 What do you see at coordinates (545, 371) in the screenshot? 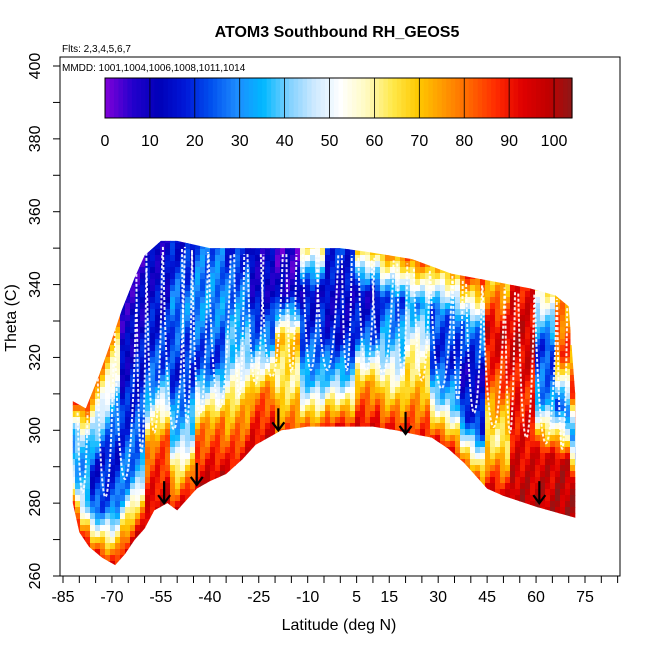
I see `flight-track-streak` at bounding box center [545, 371].